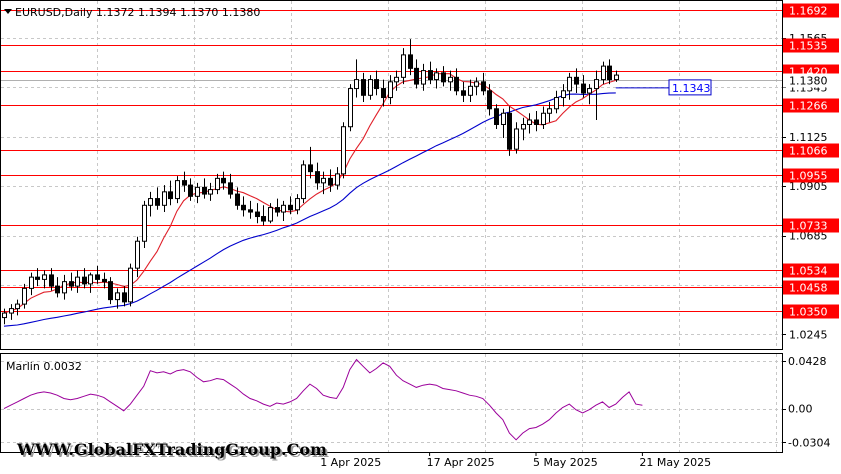 This screenshot has height=474, width=841. I want to click on price-tick-label: 1.0245, so click(808, 334).